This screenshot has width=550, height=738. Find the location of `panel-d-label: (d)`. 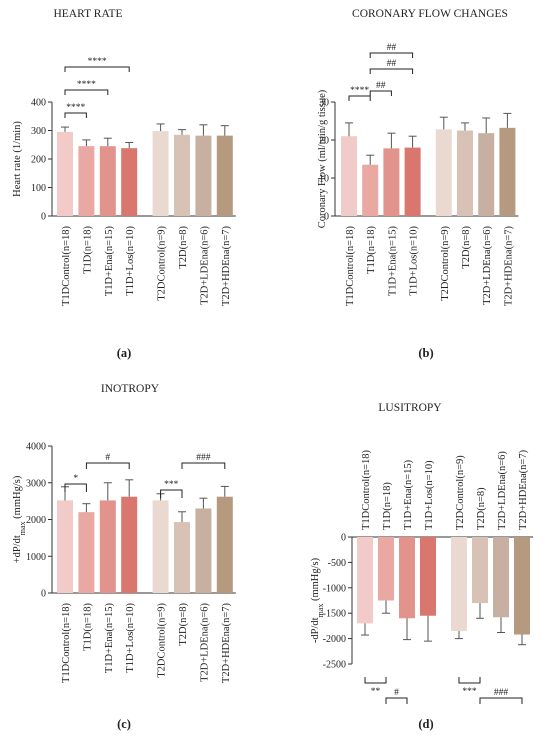

panel-d-label: (d) is located at coordinates (425, 724).